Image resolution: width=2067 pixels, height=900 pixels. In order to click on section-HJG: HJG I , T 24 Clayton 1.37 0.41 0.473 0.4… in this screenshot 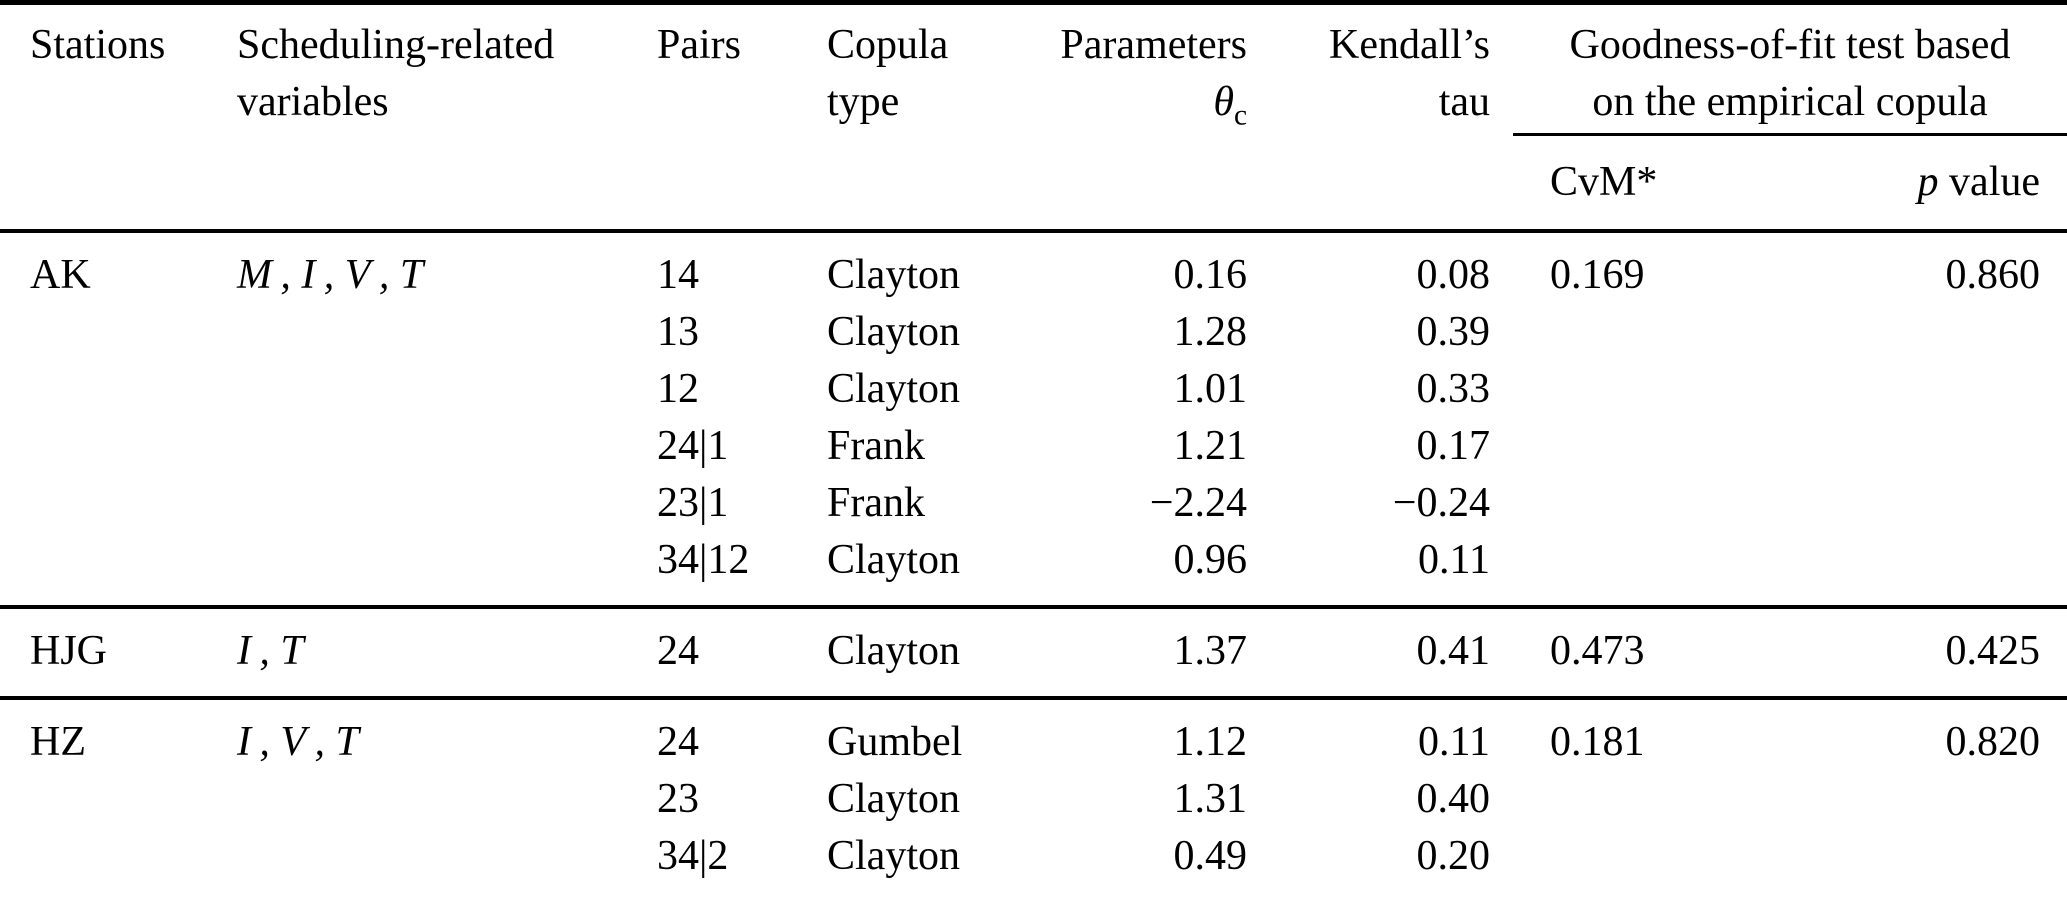, I will do `click(1033, 651)`.